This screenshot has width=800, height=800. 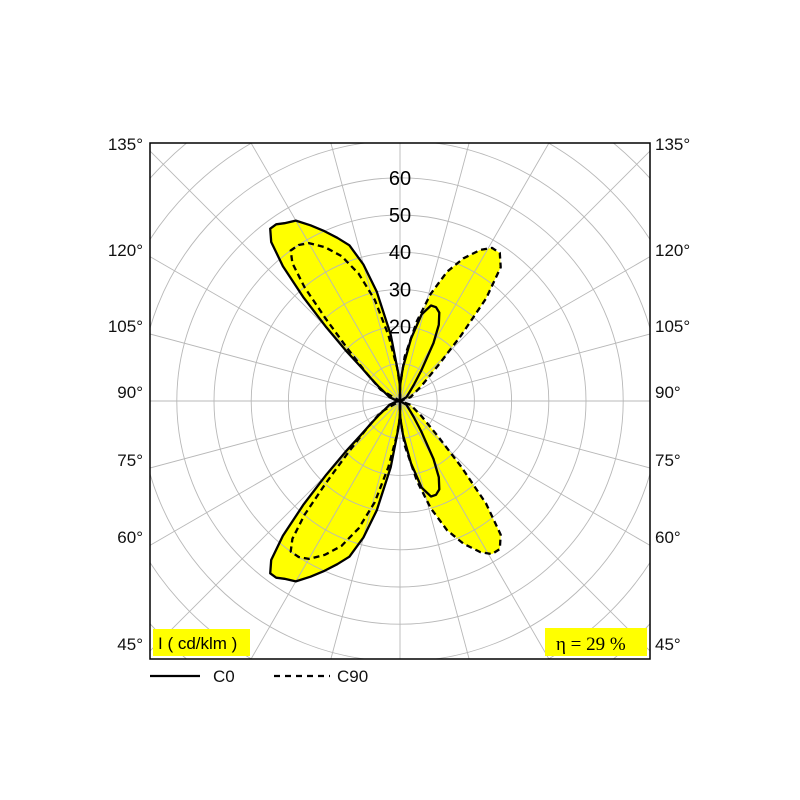 I want to click on angle-tick-label-right: 60°, so click(x=668, y=537).